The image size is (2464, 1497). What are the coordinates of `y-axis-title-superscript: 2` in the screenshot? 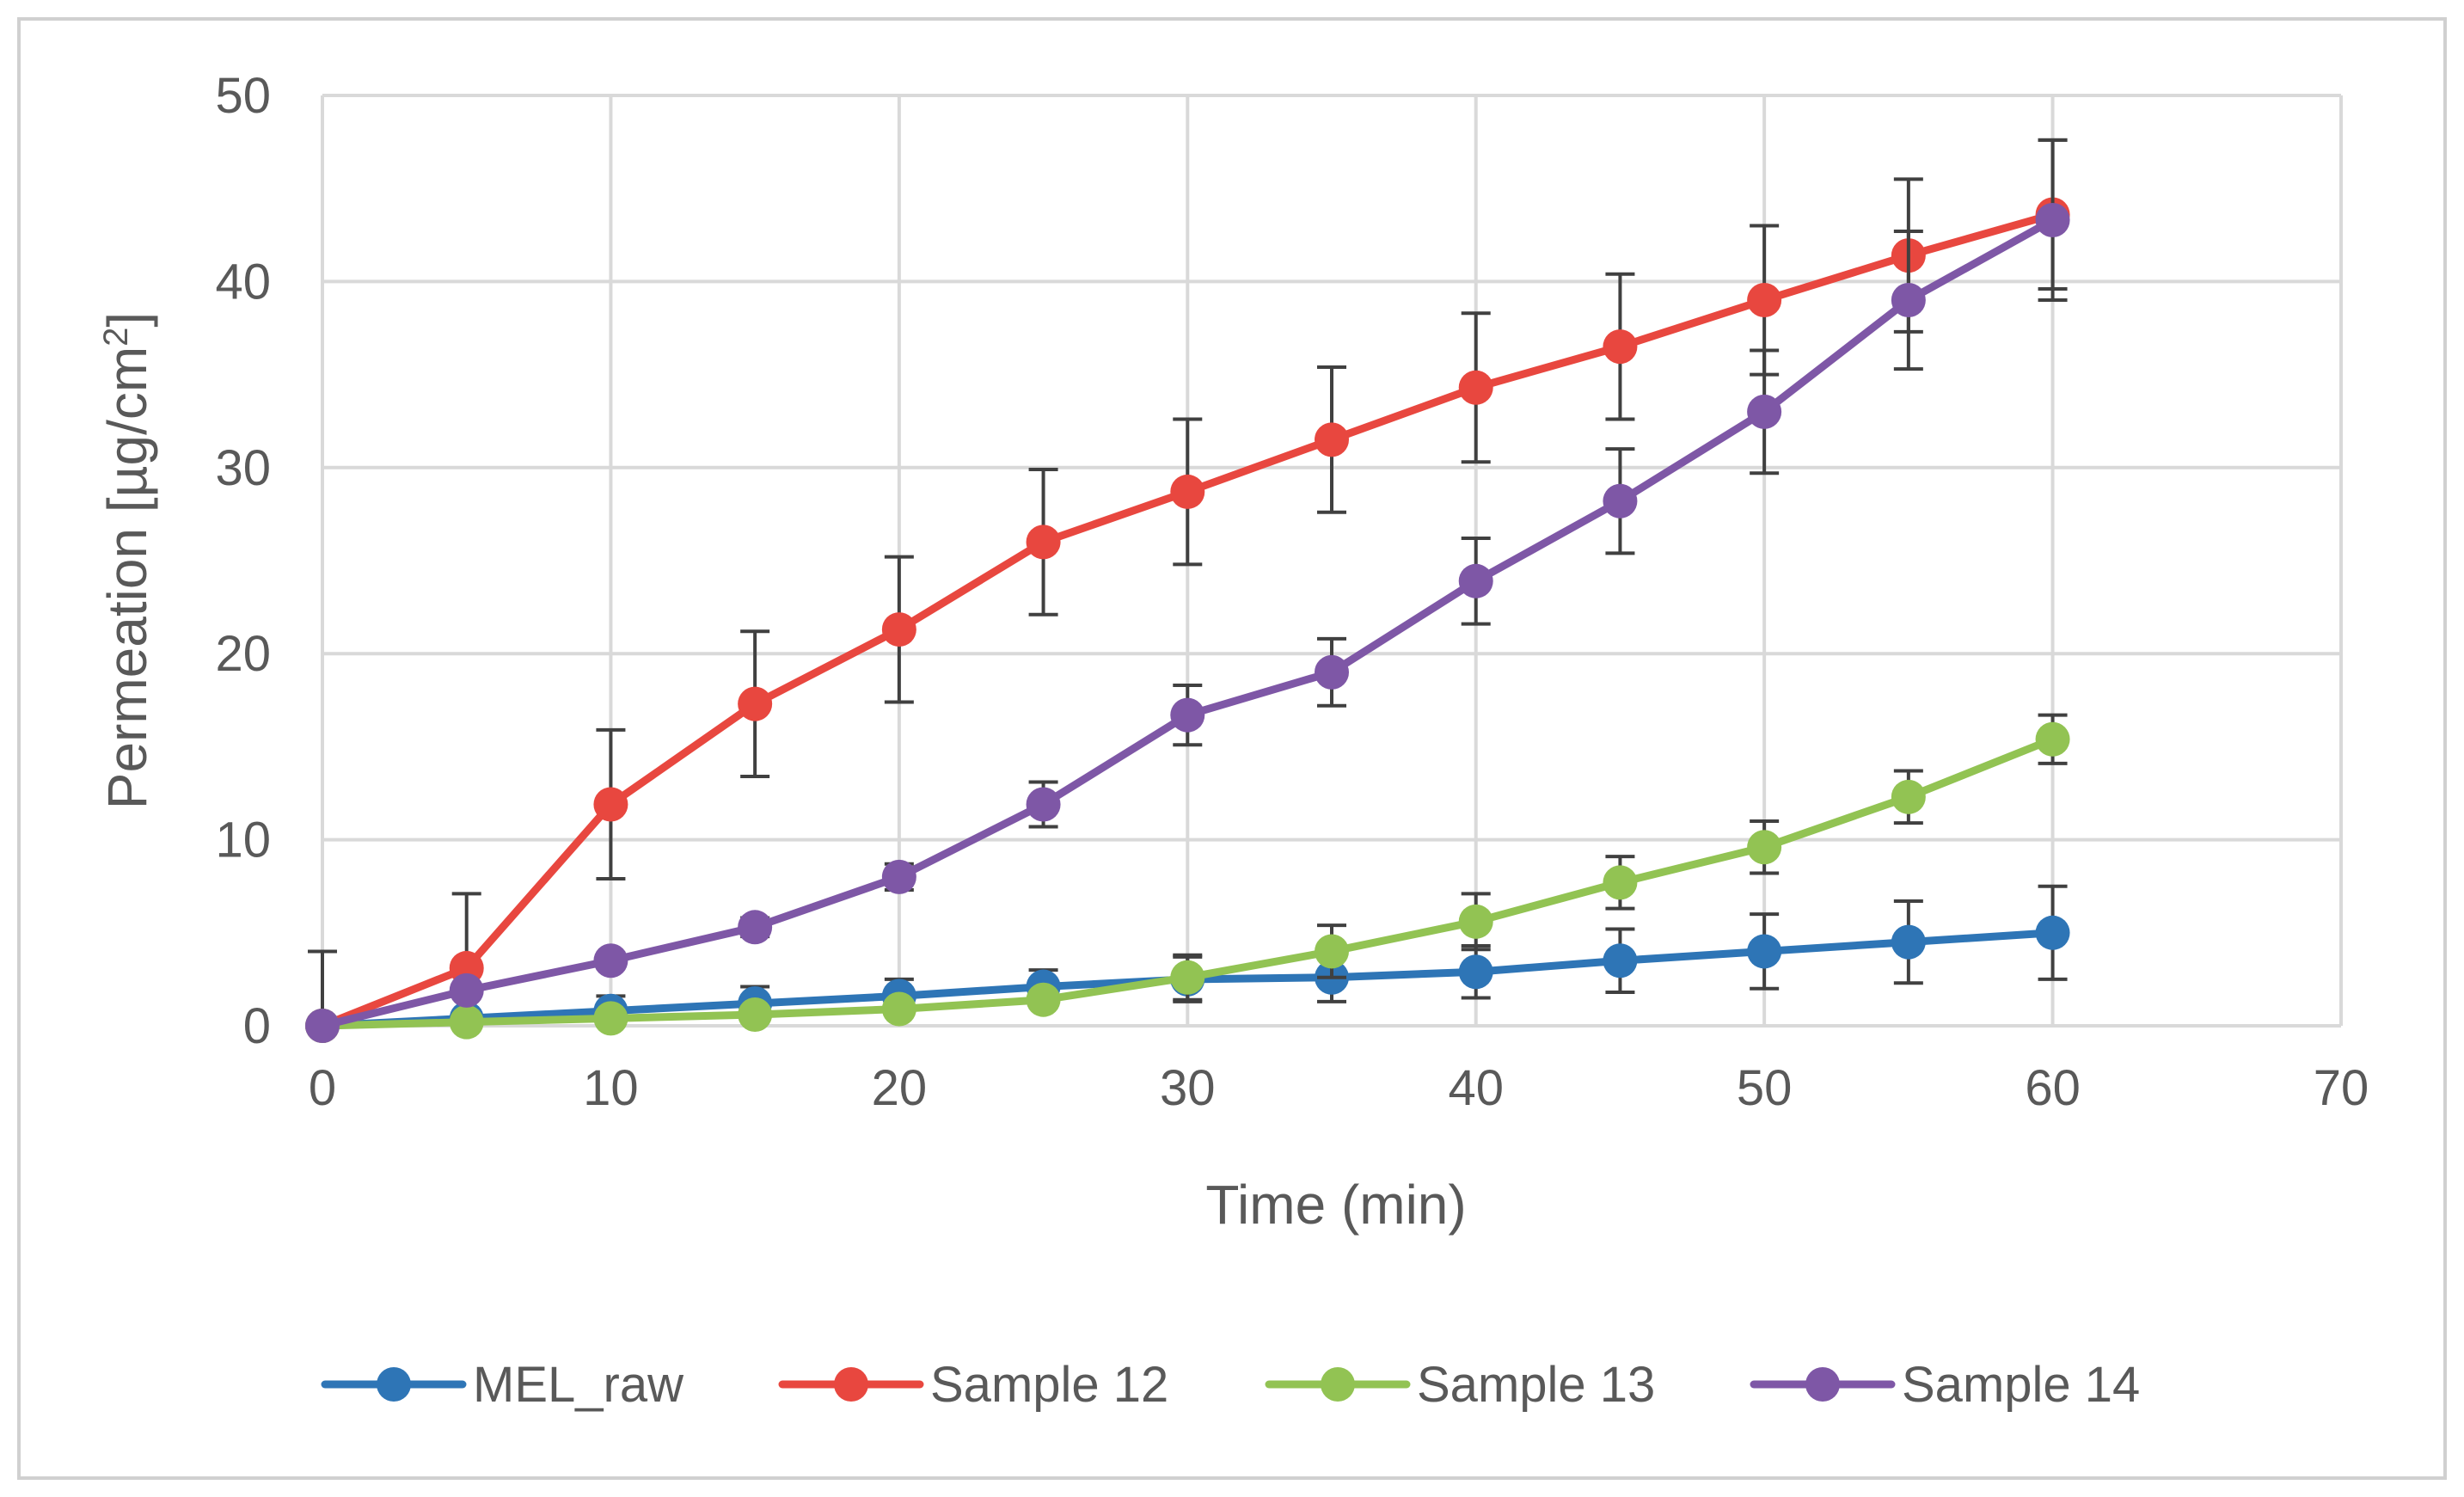 It's located at (116, 337).